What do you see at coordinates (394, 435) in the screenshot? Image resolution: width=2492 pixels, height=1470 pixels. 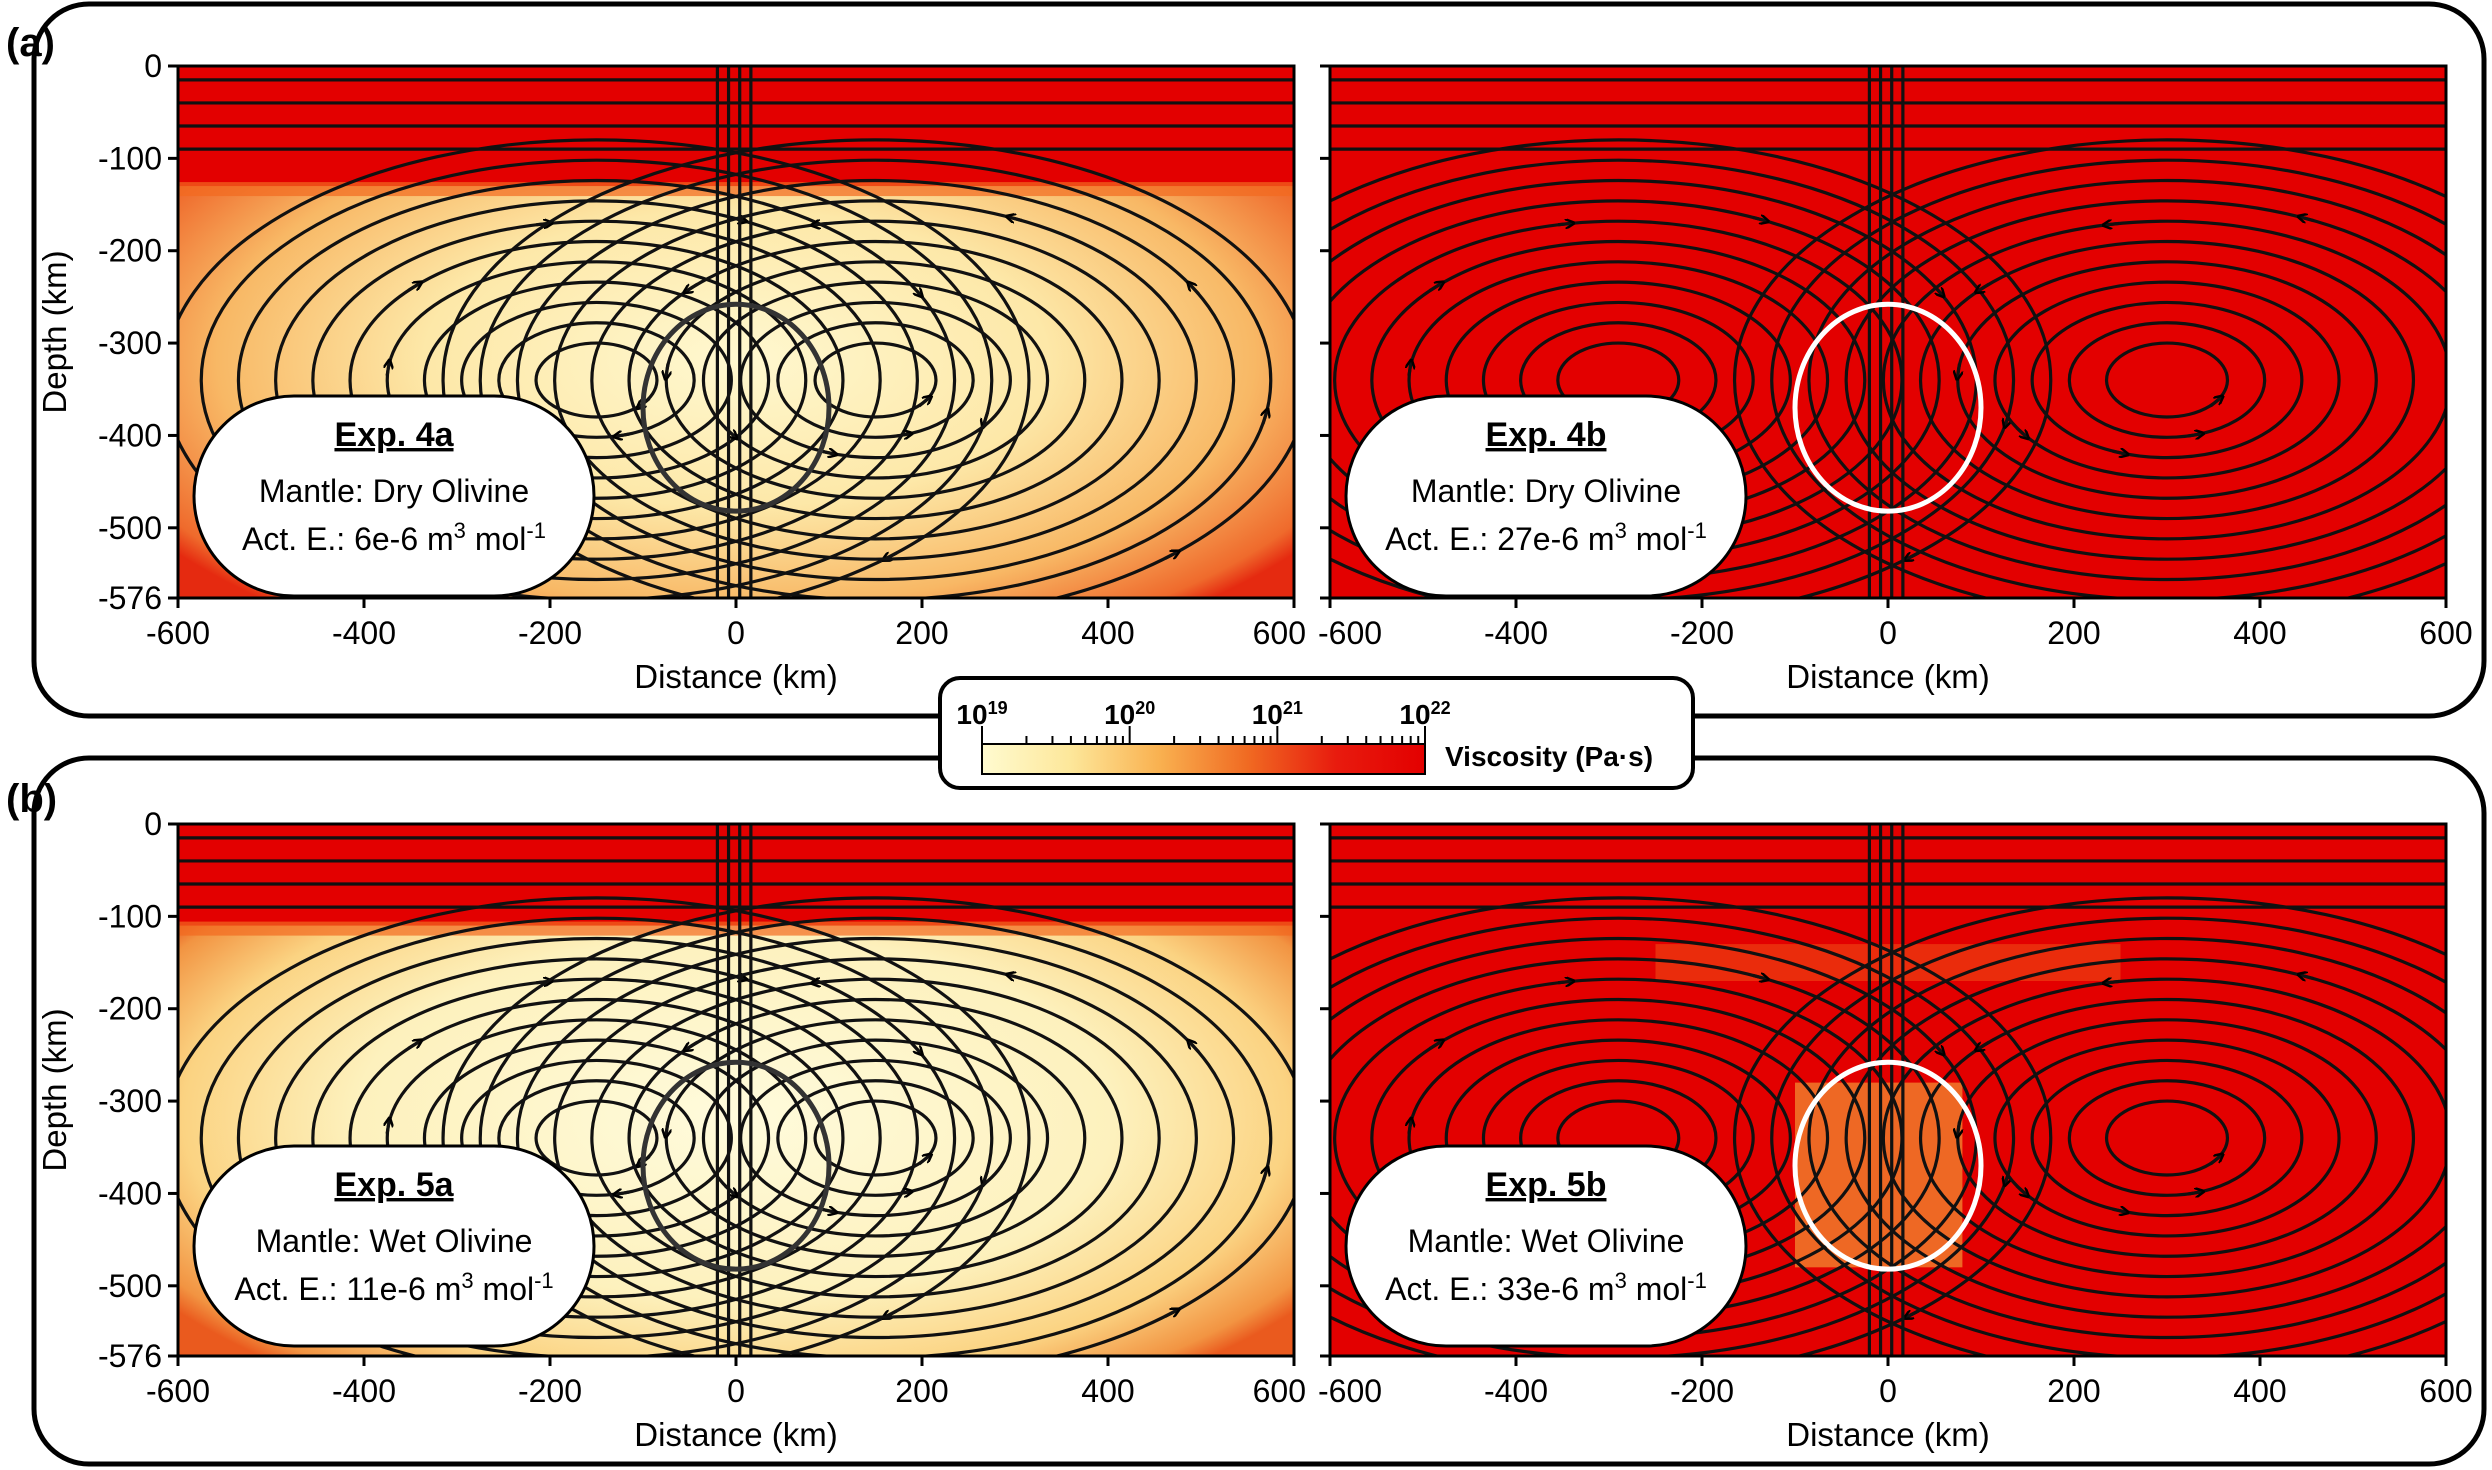 I see `experiment-title: Exp. 4a` at bounding box center [394, 435].